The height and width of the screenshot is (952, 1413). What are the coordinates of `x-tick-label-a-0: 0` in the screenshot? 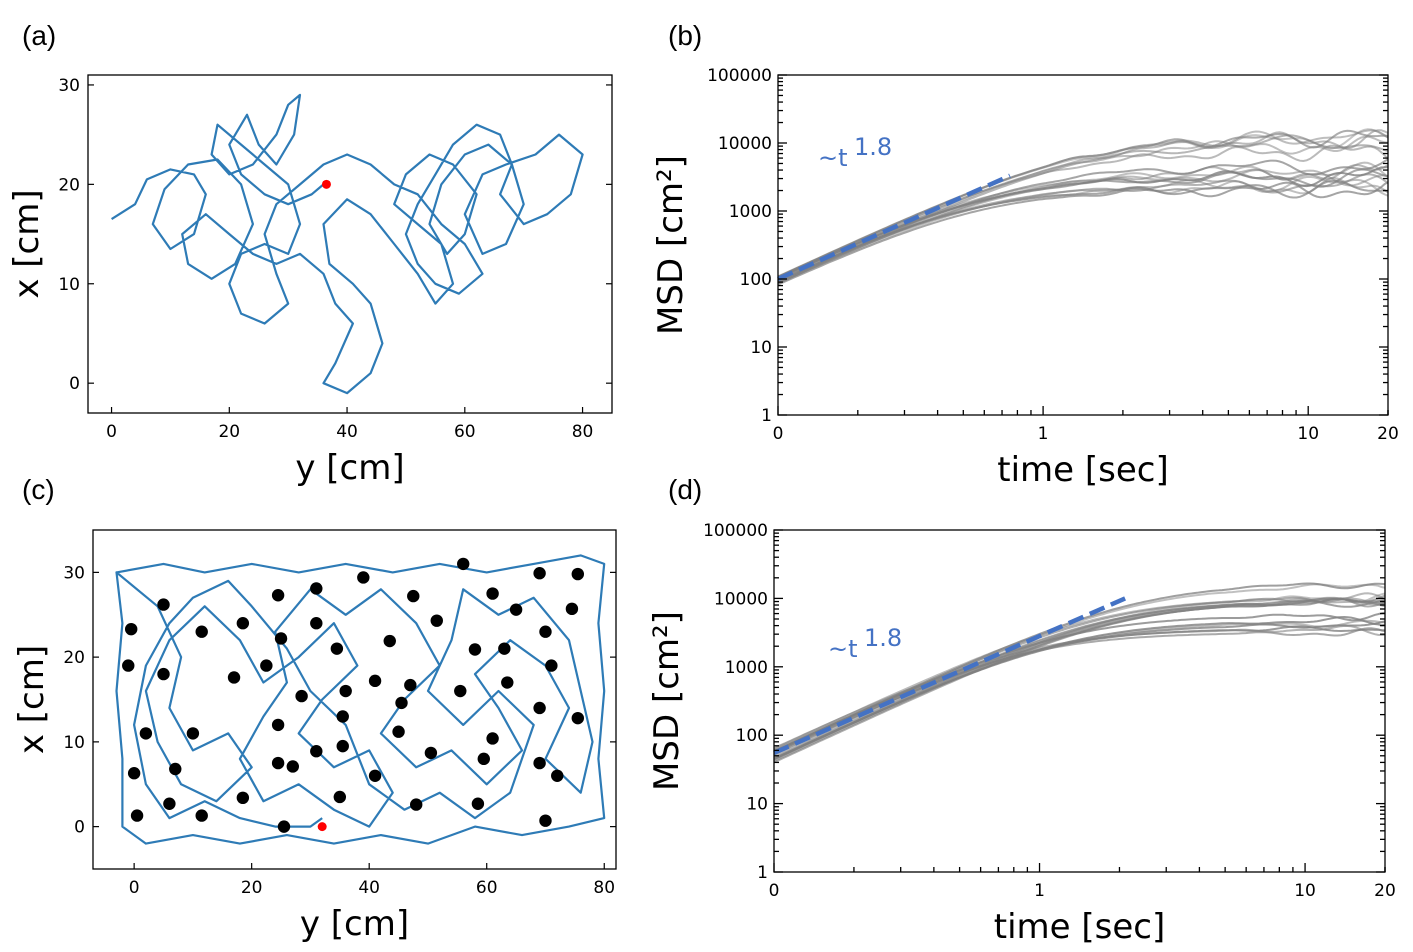 It's located at (111, 432).